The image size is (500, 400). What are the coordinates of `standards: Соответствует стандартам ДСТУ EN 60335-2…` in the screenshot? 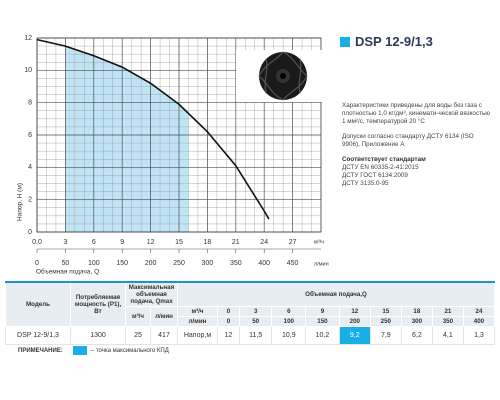 It's located at (417, 172).